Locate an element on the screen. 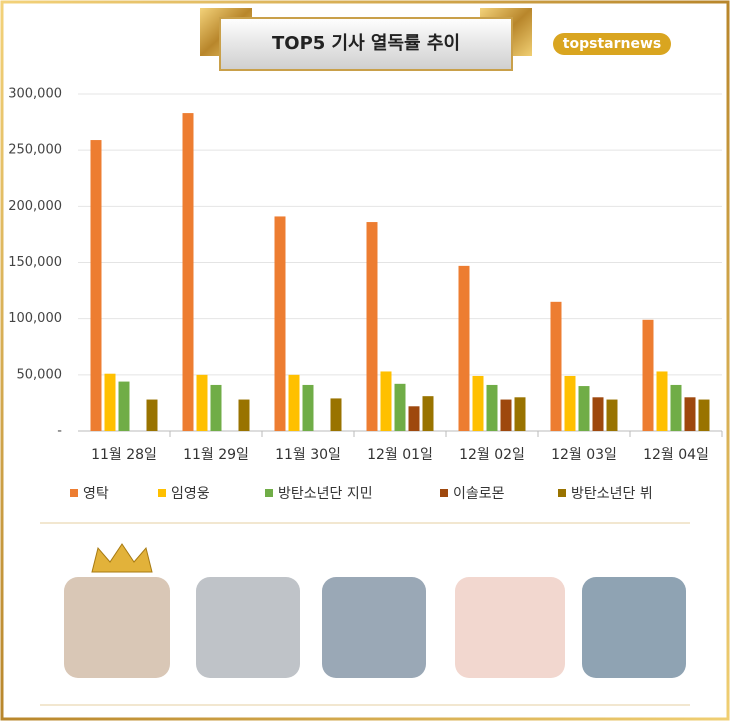 The image size is (730, 725). x-tick-label: 12월 01일 is located at coordinates (400, 455).